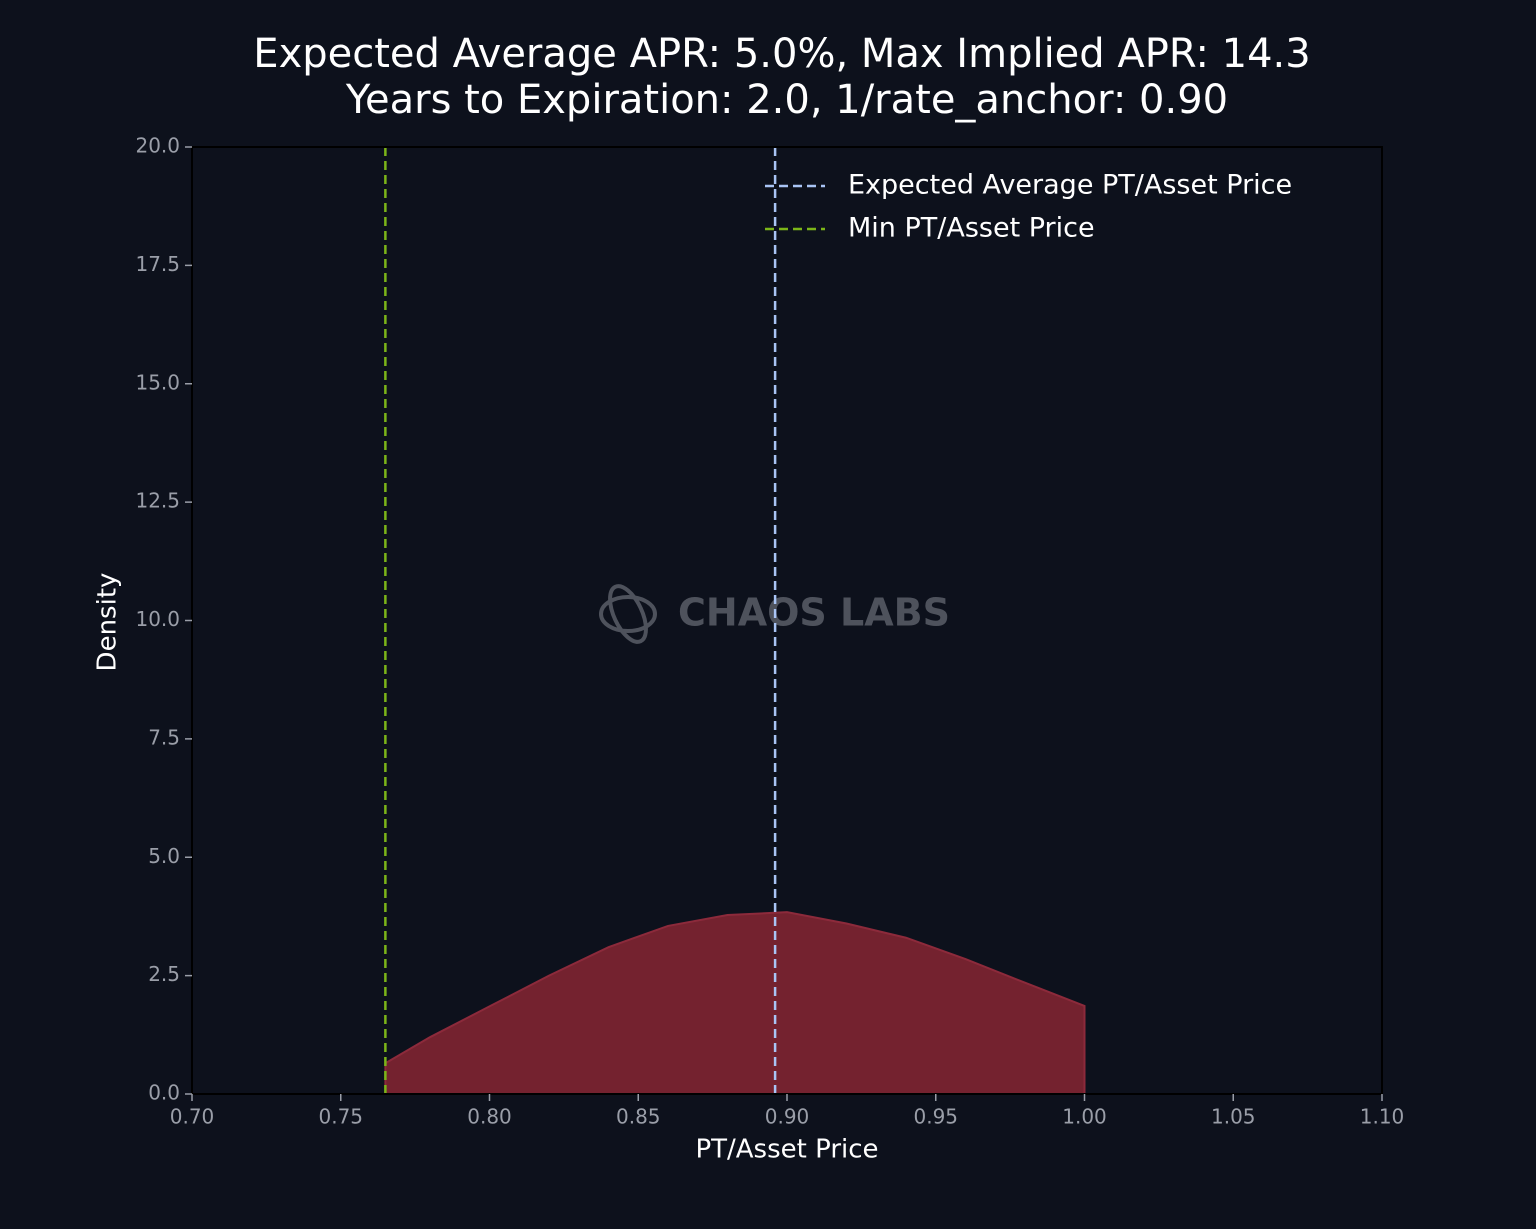  Describe the element at coordinates (164, 856) in the screenshot. I see `y-tick-label: 5.0` at that location.